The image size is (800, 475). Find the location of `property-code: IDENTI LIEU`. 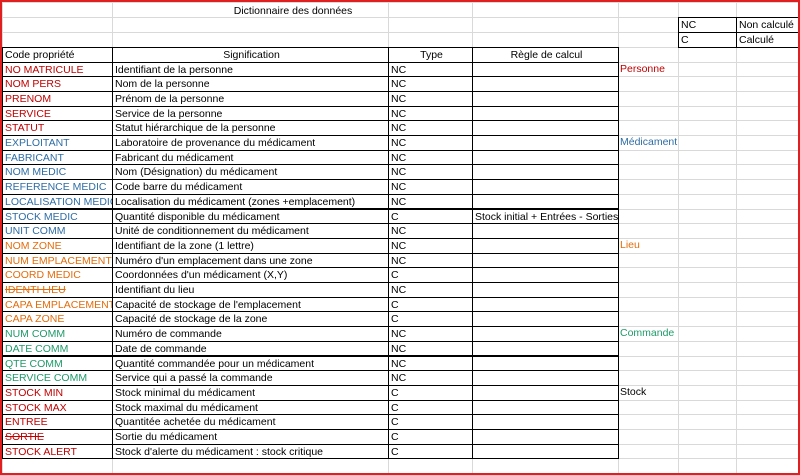

property-code: IDENTI LIEU is located at coordinates (57, 290).